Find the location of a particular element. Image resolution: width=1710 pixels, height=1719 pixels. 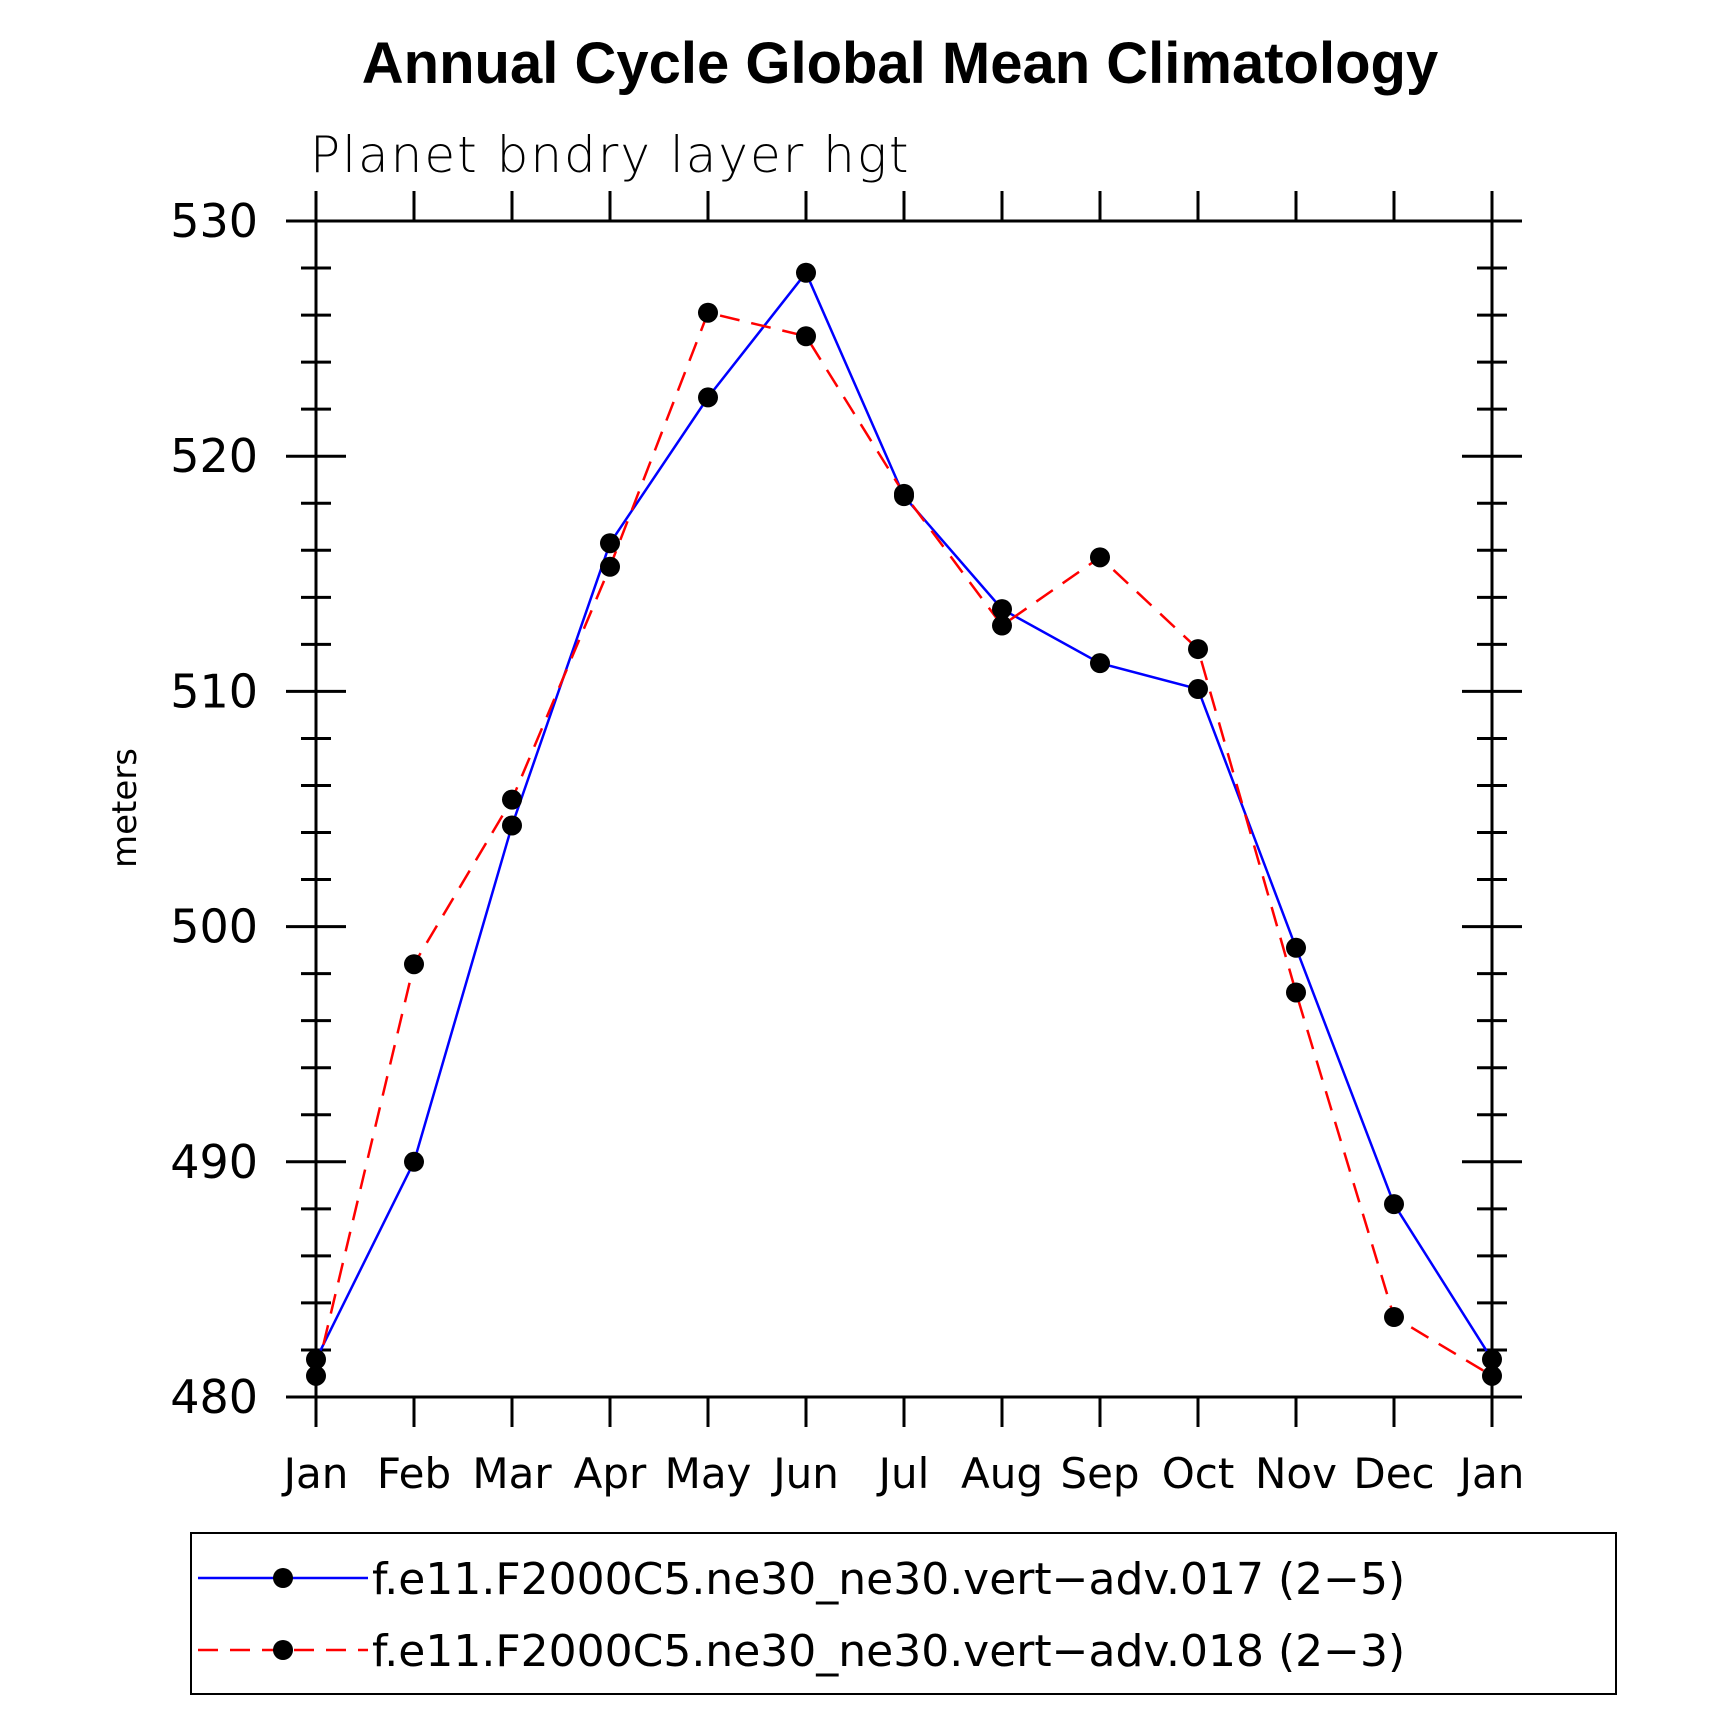

x-tick-label: Apr is located at coordinates (610, 1473).